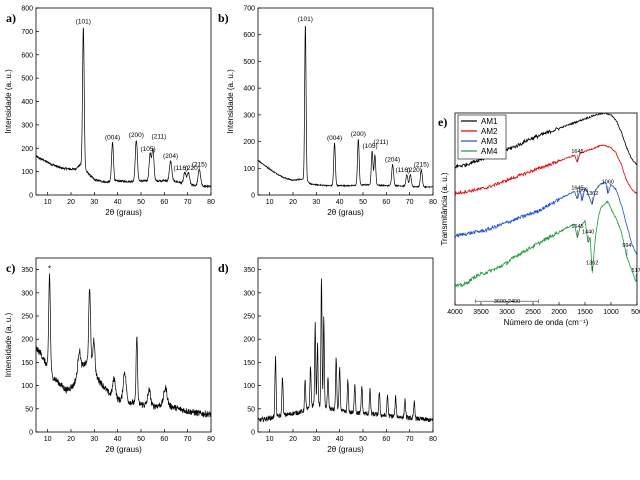 Image resolution: width=640 pixels, height=480 pixels. I want to click on panel-2-xtick-label: 70, so click(410, 202).